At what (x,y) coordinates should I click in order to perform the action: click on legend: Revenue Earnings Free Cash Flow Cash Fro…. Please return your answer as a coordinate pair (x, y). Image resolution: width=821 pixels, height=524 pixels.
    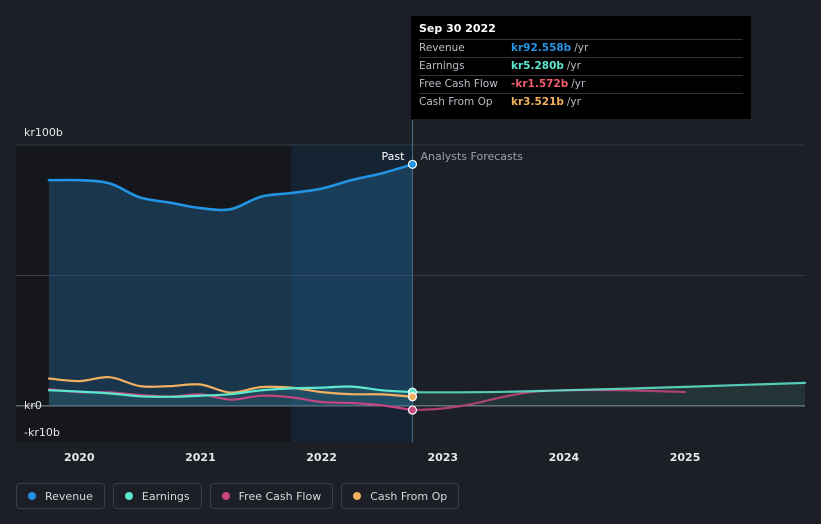
    Looking at the image, I should click on (238, 496).